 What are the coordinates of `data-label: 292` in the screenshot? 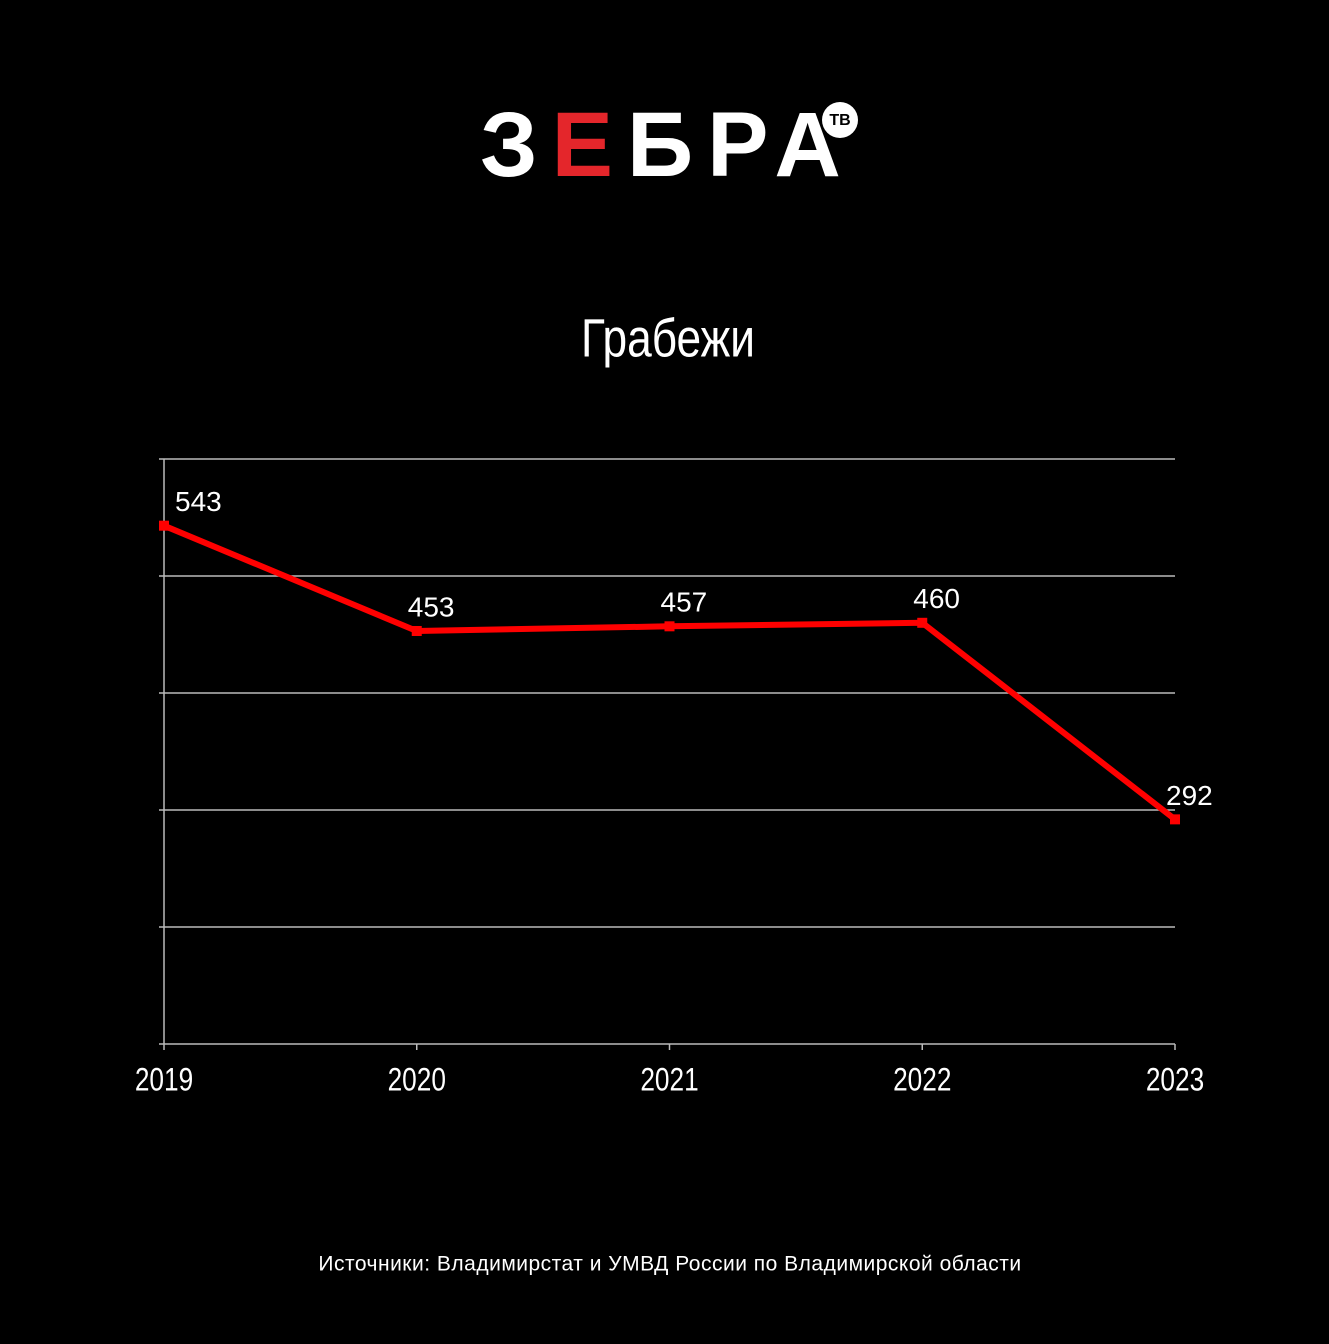 It's located at (1189, 795).